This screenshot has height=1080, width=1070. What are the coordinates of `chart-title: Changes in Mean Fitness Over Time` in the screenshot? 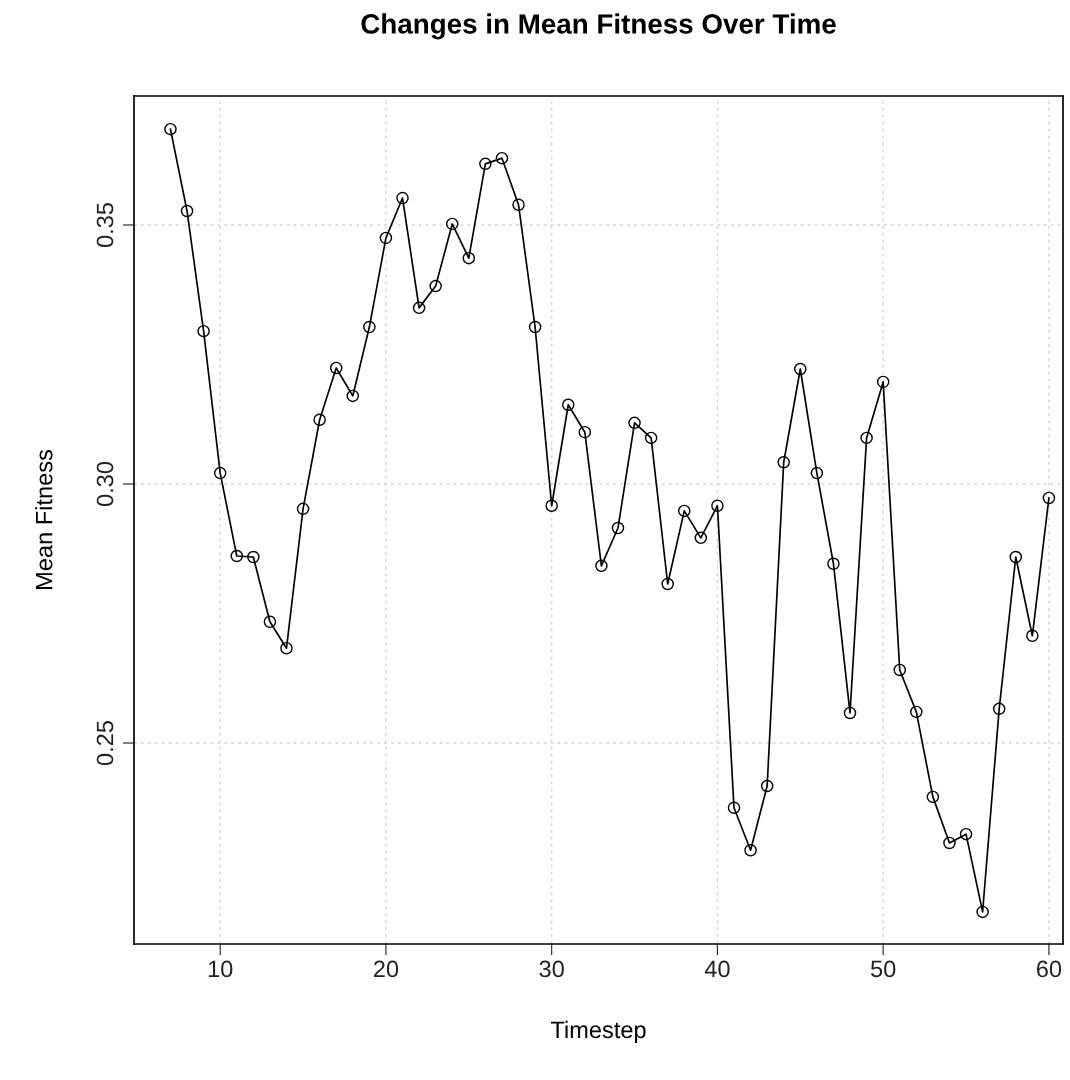 It's located at (598, 26).